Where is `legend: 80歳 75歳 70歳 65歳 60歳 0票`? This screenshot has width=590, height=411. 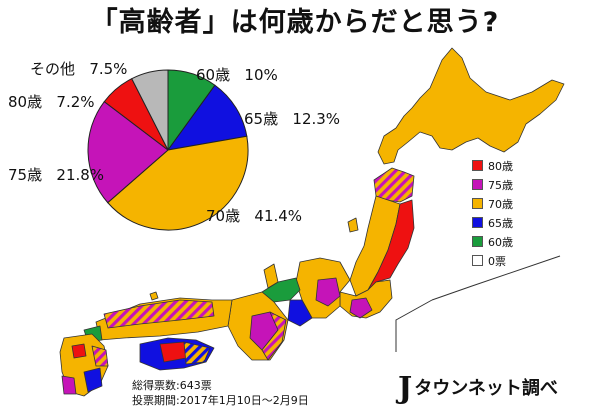 legend: 80歳 75歳 70歳 65歳 60歳 0票 is located at coordinates (492, 213).